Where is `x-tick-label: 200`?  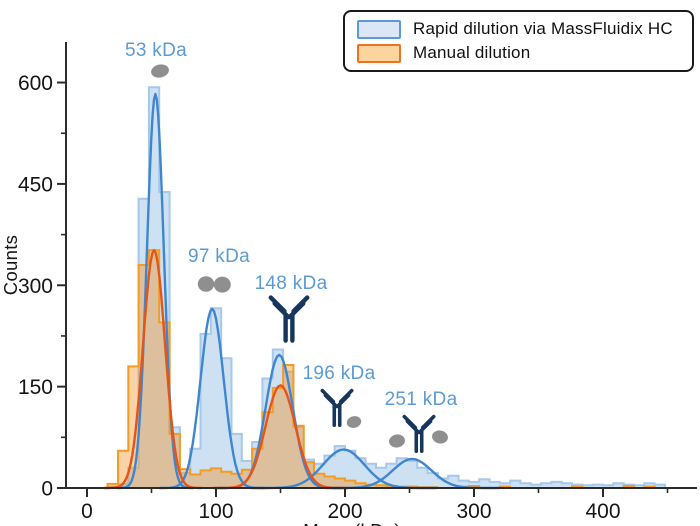
x-tick-label: 200 is located at coordinates (344, 511).